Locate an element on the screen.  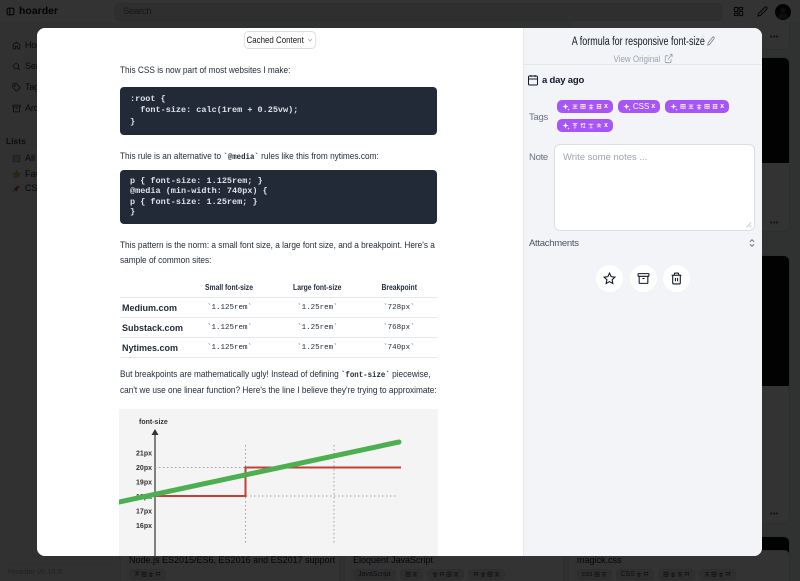
svg-text: 21px is located at coordinates (144, 454).